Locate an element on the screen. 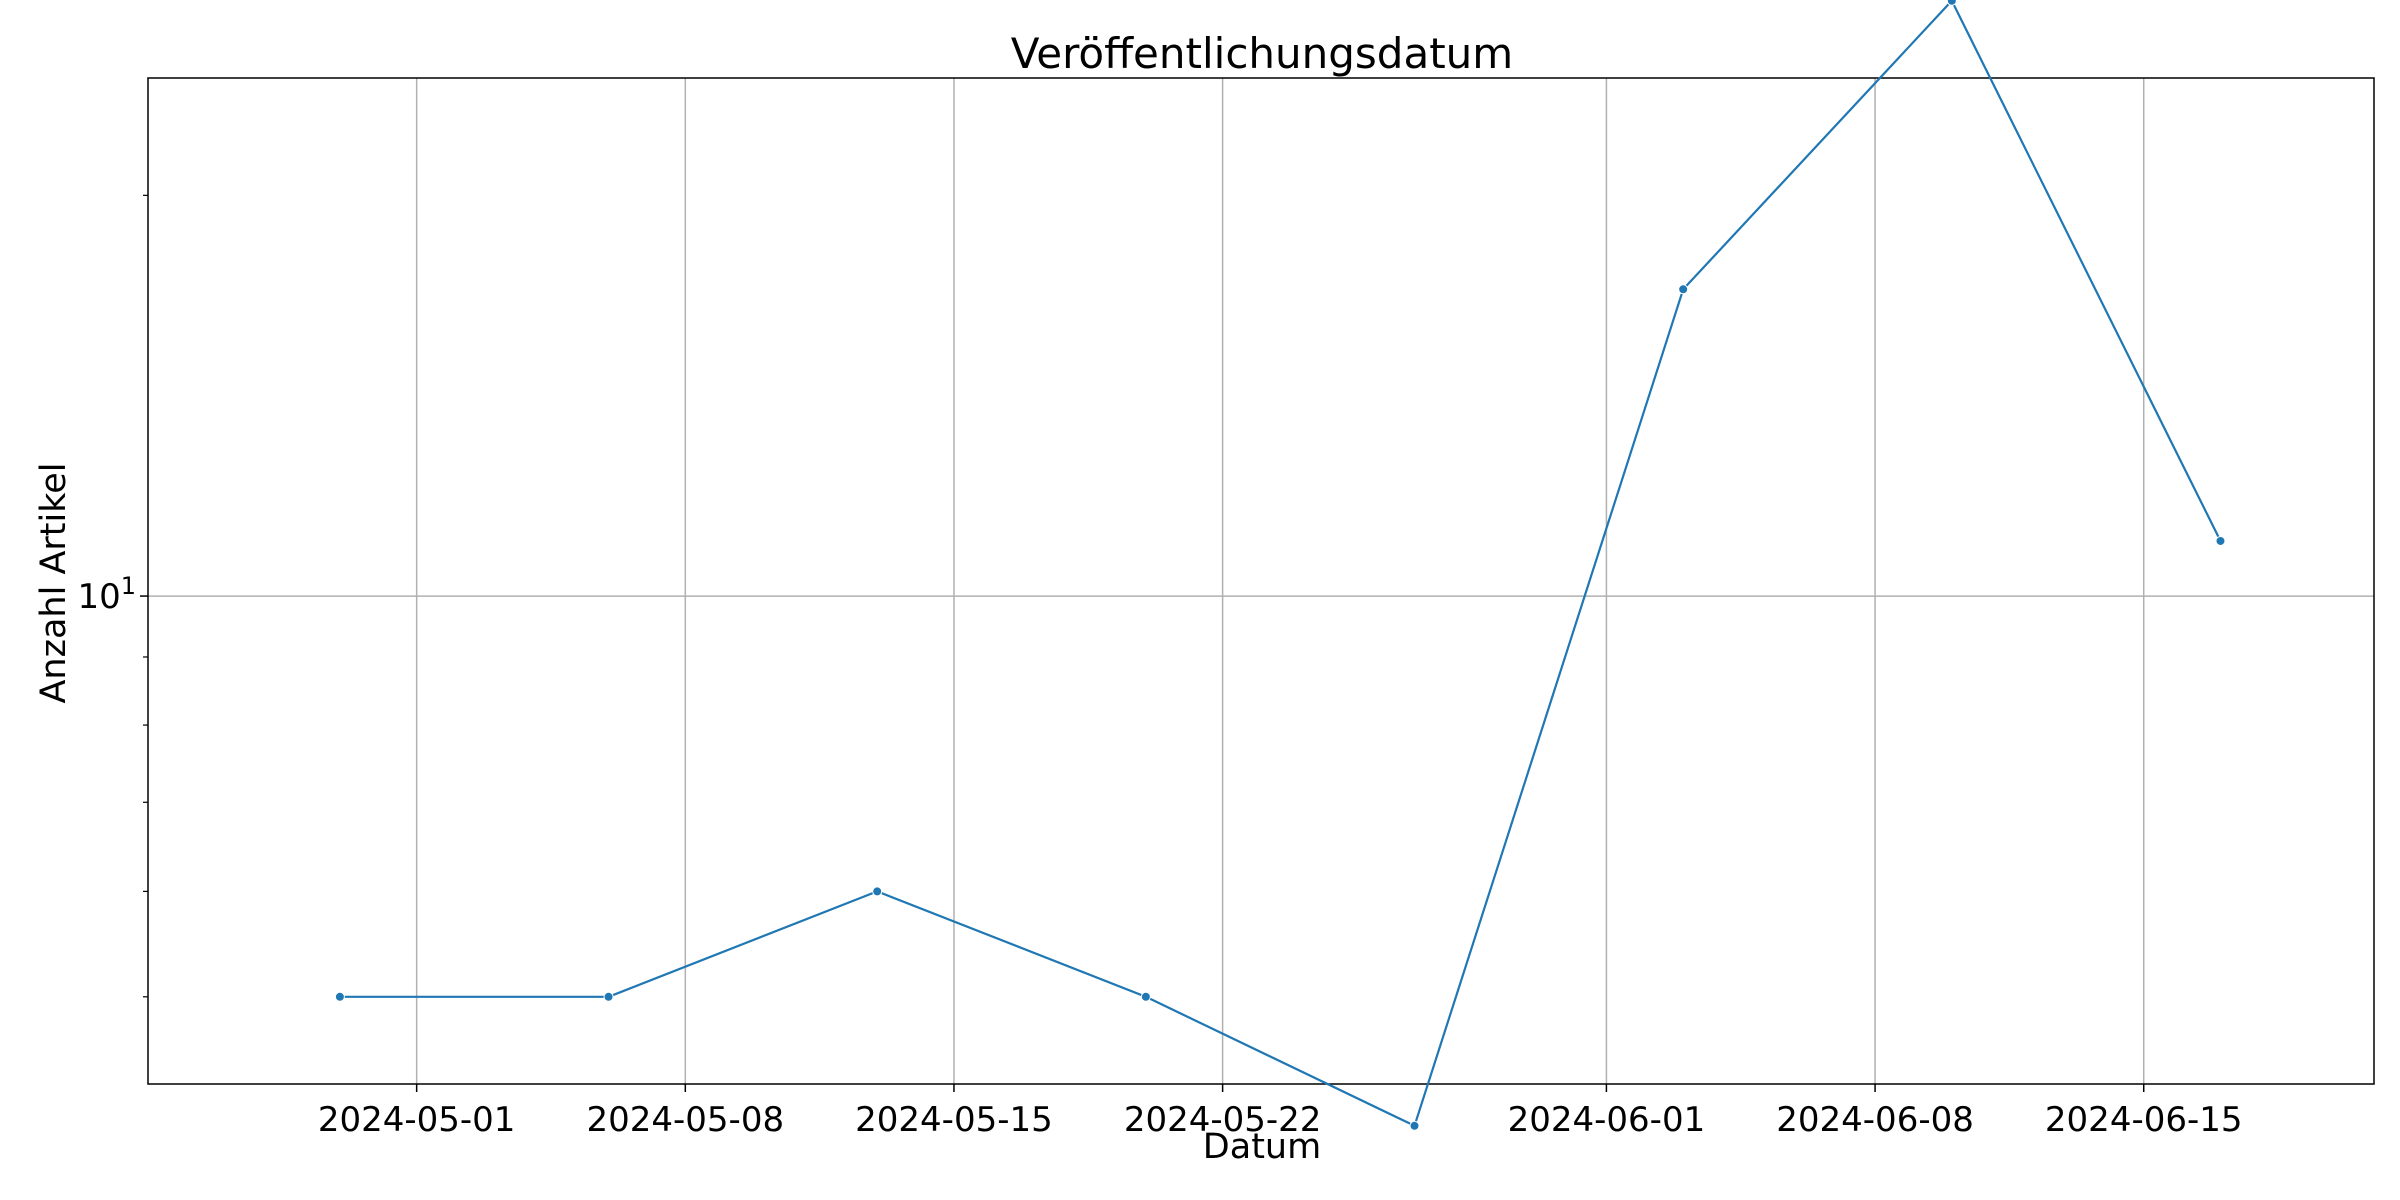 This screenshot has height=1200, width=2400. x-tick-label: 2024-05-08 is located at coordinates (686, 1120).